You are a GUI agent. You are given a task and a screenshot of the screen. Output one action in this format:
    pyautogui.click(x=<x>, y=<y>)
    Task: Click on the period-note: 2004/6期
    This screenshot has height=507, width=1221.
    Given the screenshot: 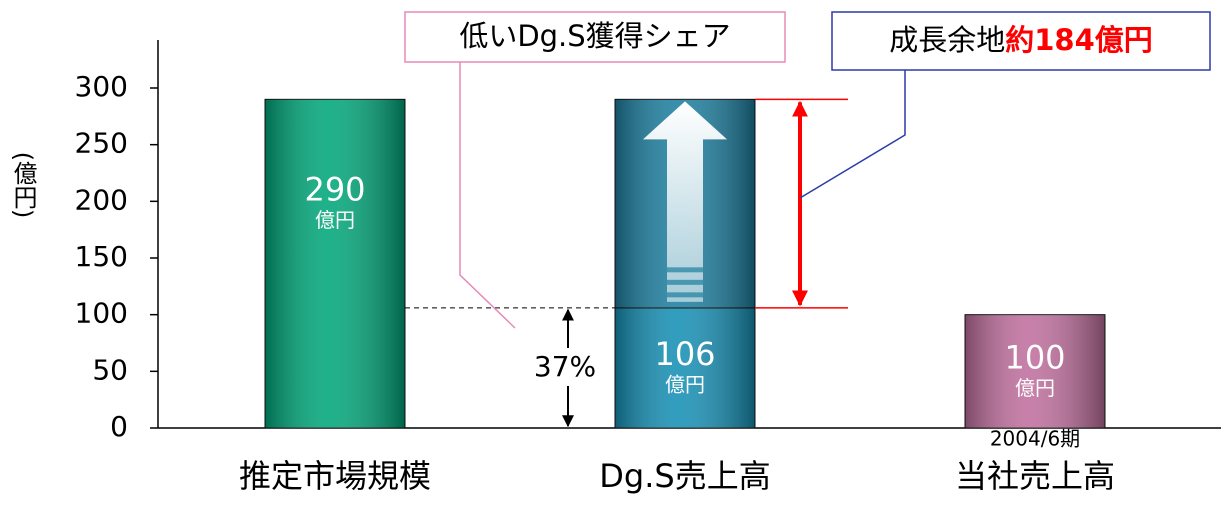 What is the action you would take?
    pyautogui.click(x=1035, y=439)
    